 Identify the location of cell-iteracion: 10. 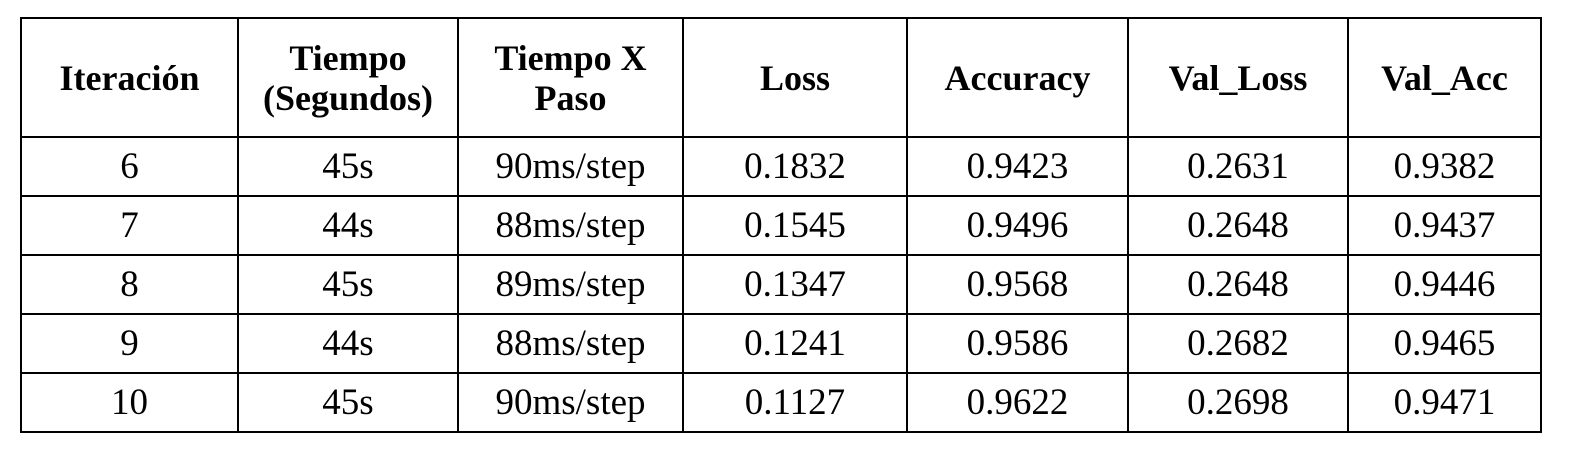
(129, 402).